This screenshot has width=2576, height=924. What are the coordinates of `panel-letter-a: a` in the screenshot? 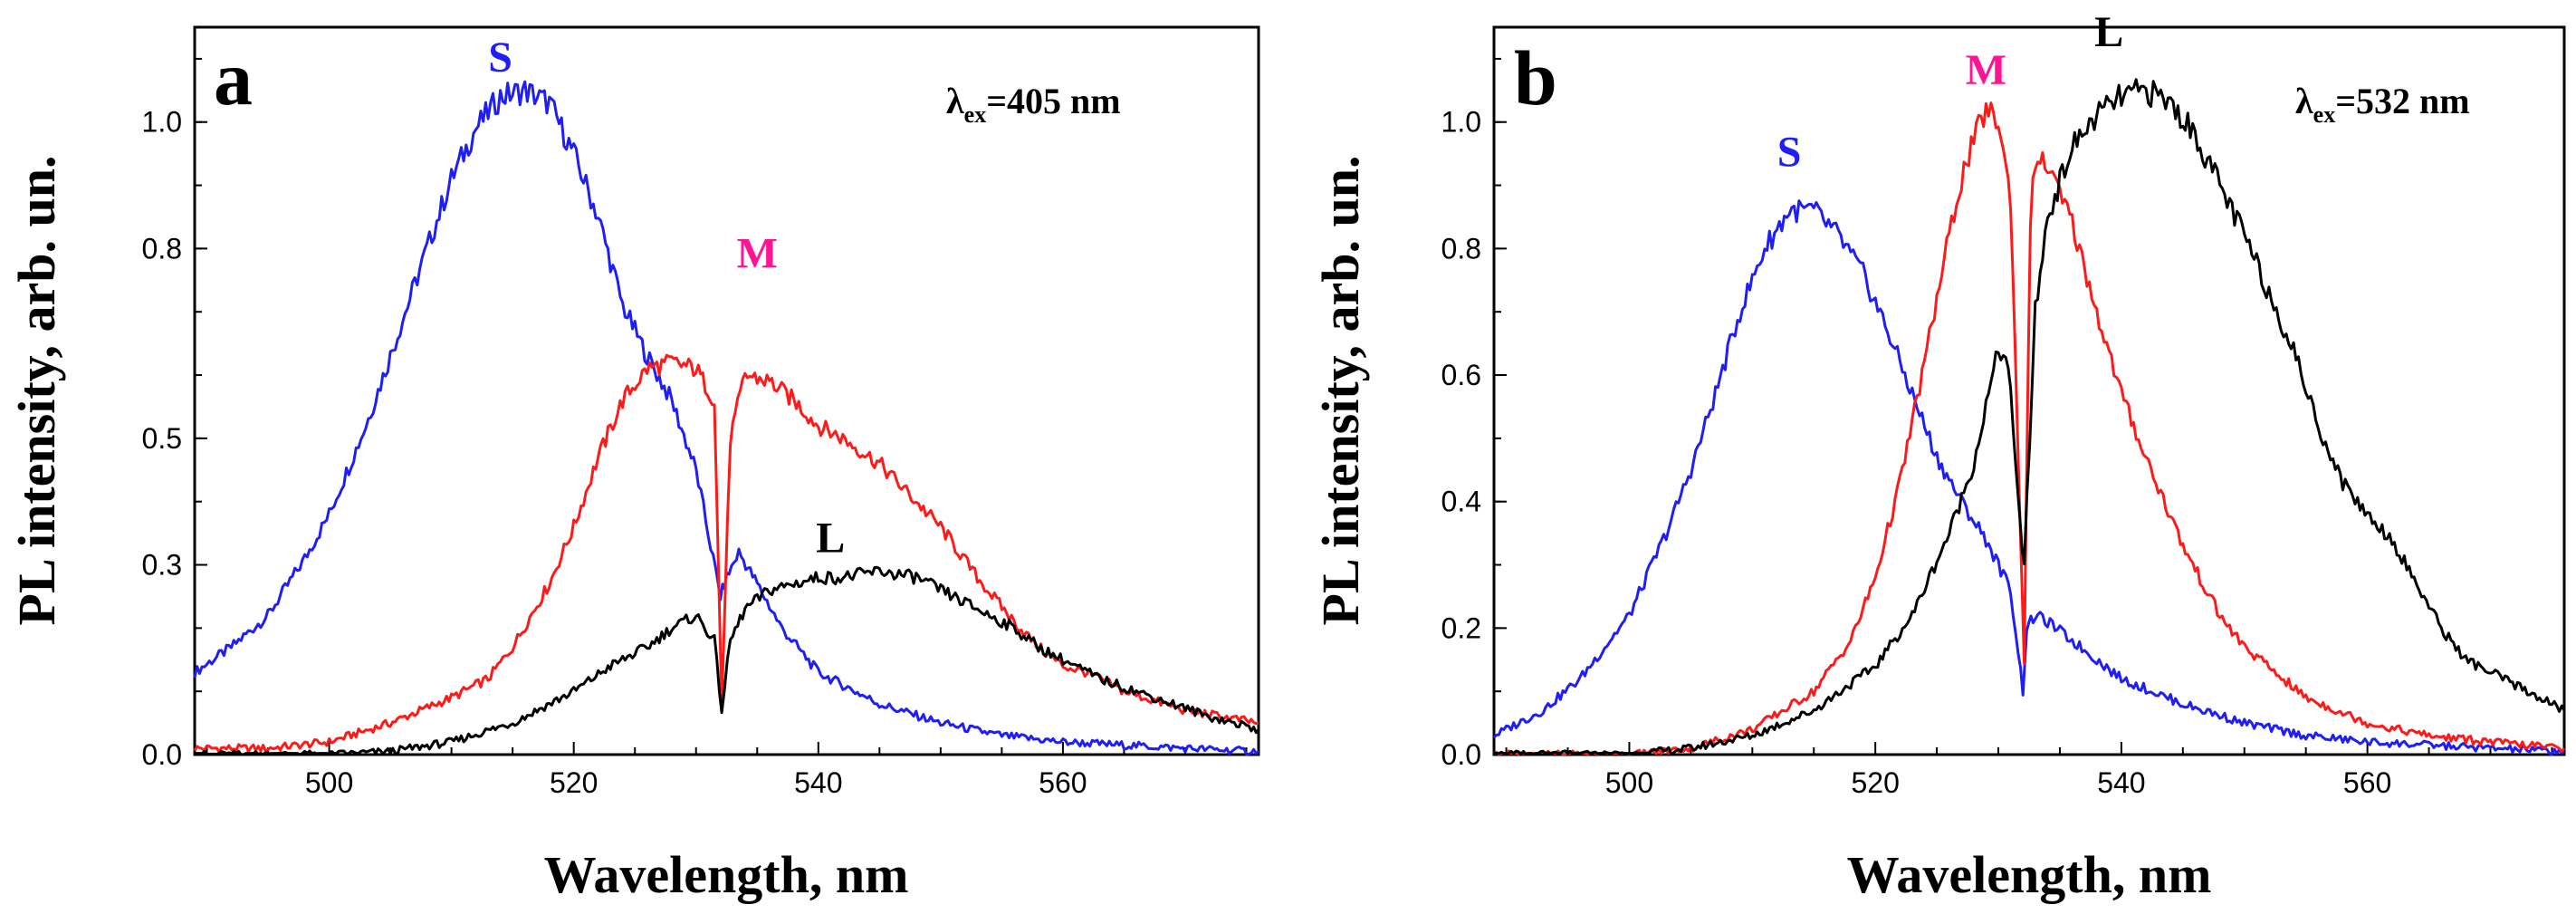 It's located at (233, 77).